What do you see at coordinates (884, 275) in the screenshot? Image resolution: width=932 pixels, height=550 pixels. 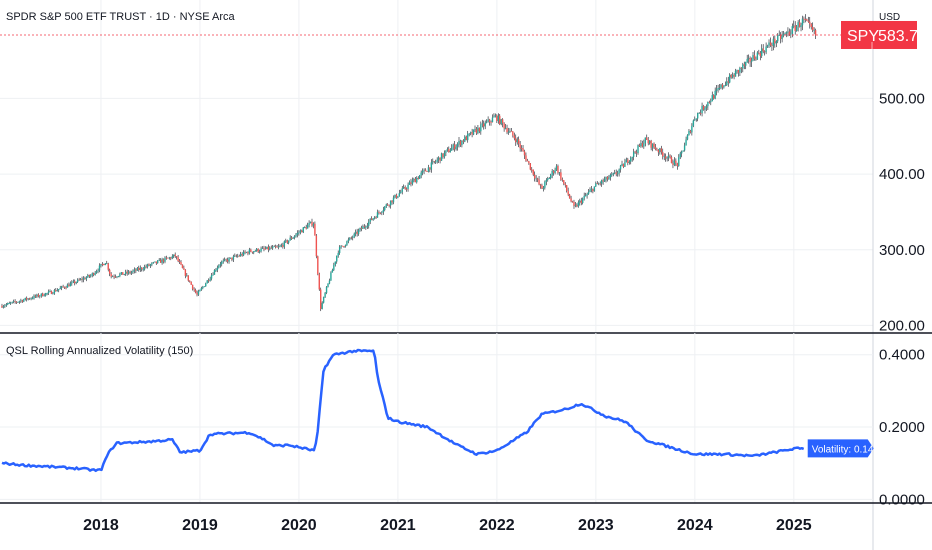 I see `price-axis: USD 200.00 300.00 400.00 500.00 SPY 583.77` at bounding box center [884, 275].